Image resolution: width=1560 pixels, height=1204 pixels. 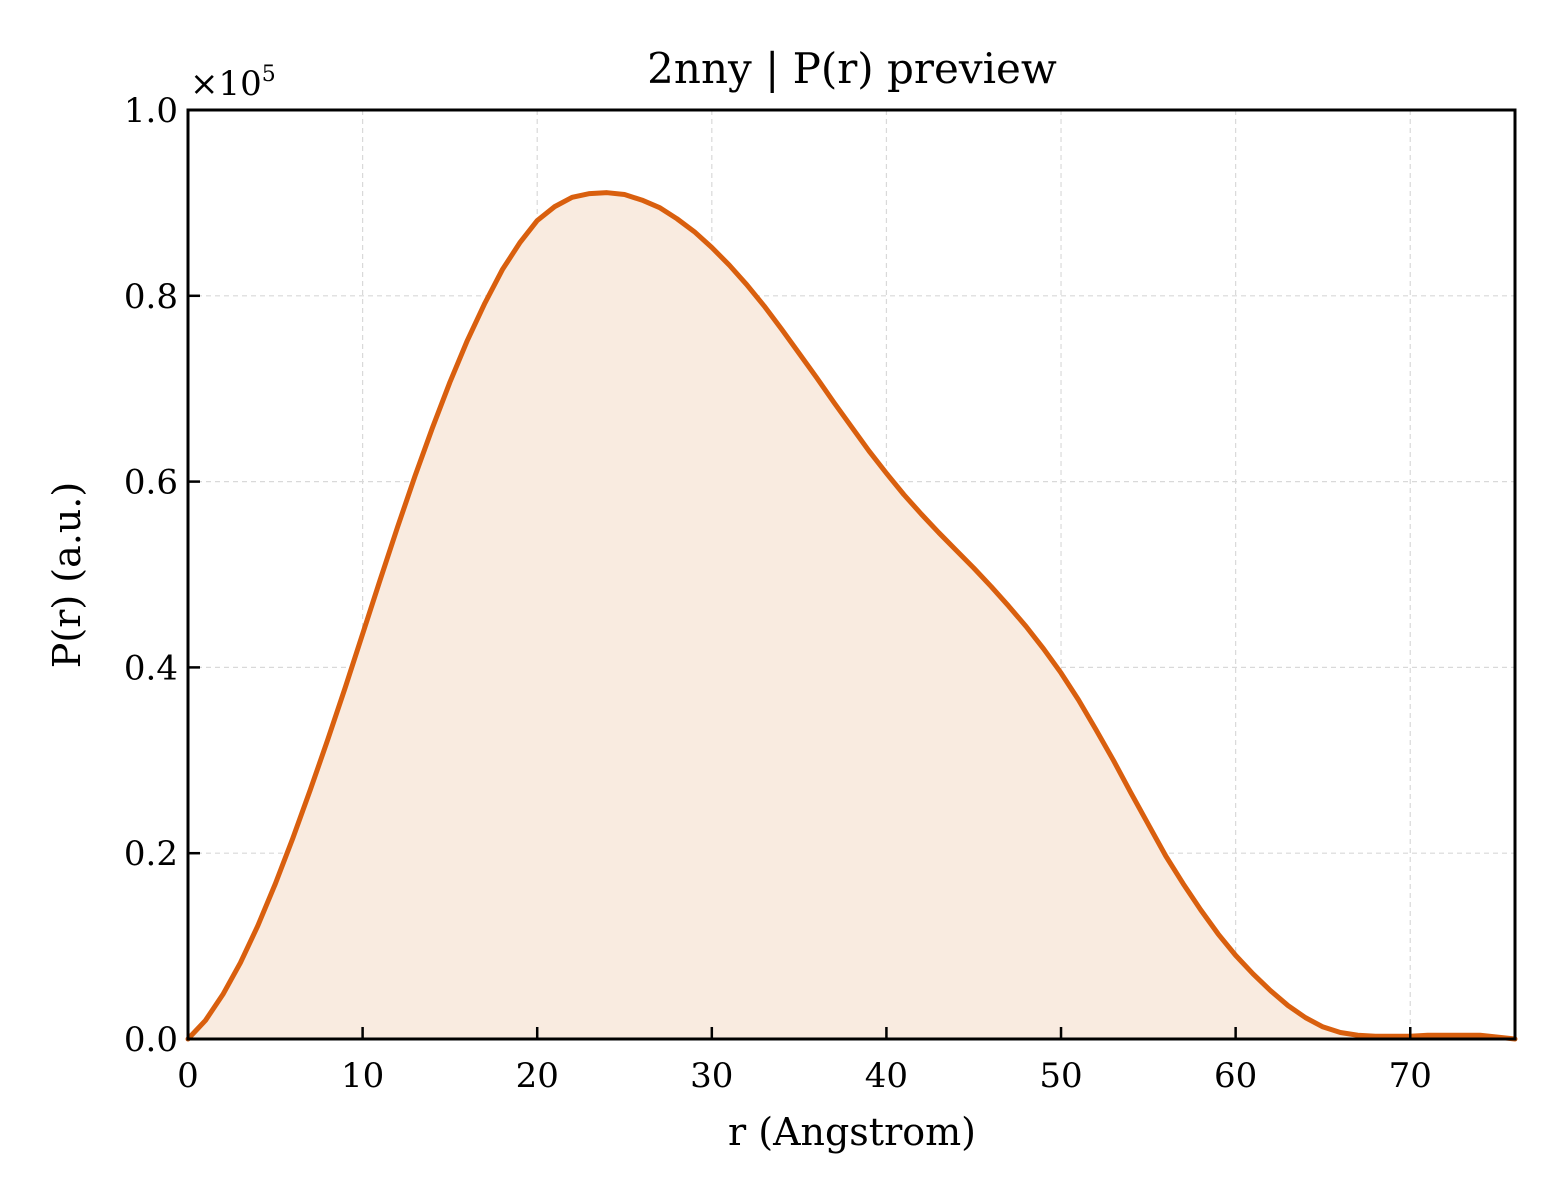 What do you see at coordinates (226, 84) in the screenshot?
I see `y-multiplier-base: ×10` at bounding box center [226, 84].